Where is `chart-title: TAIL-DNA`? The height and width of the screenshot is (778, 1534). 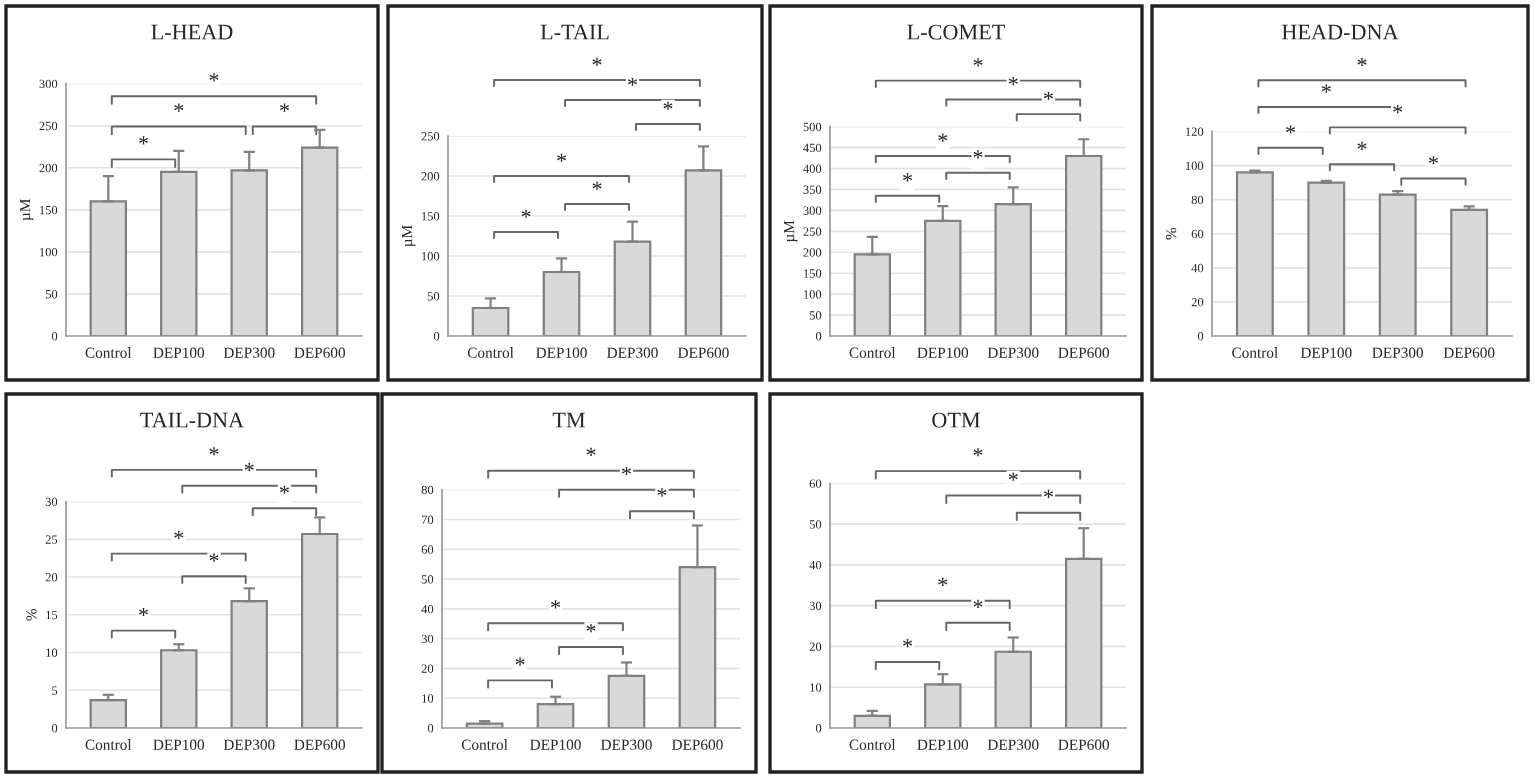 chart-title: TAIL-DNA is located at coordinates (192, 420).